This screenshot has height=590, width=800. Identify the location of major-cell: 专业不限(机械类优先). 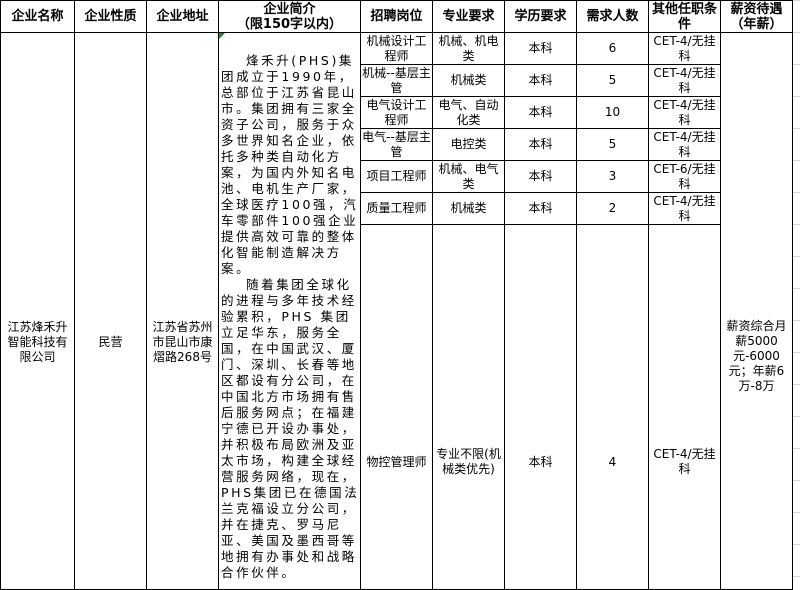
(468, 407).